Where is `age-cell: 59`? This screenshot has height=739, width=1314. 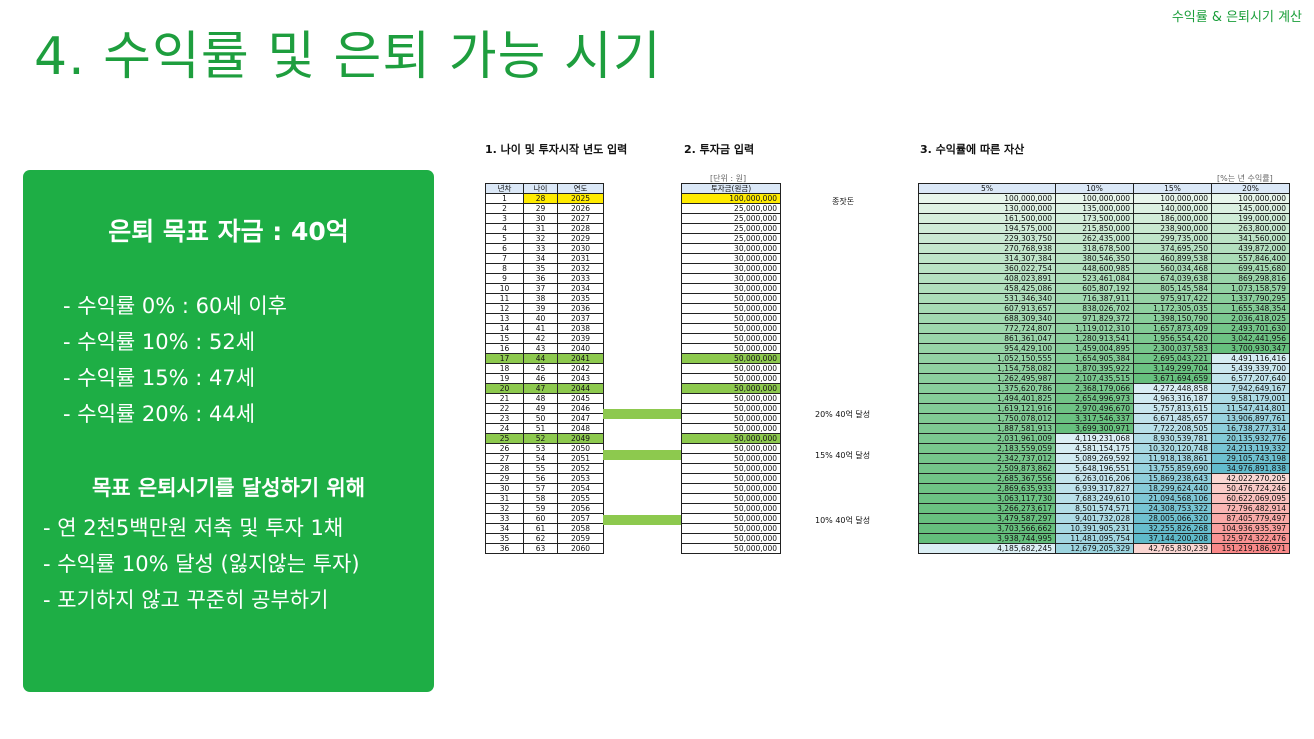 age-cell: 59 is located at coordinates (540, 508).